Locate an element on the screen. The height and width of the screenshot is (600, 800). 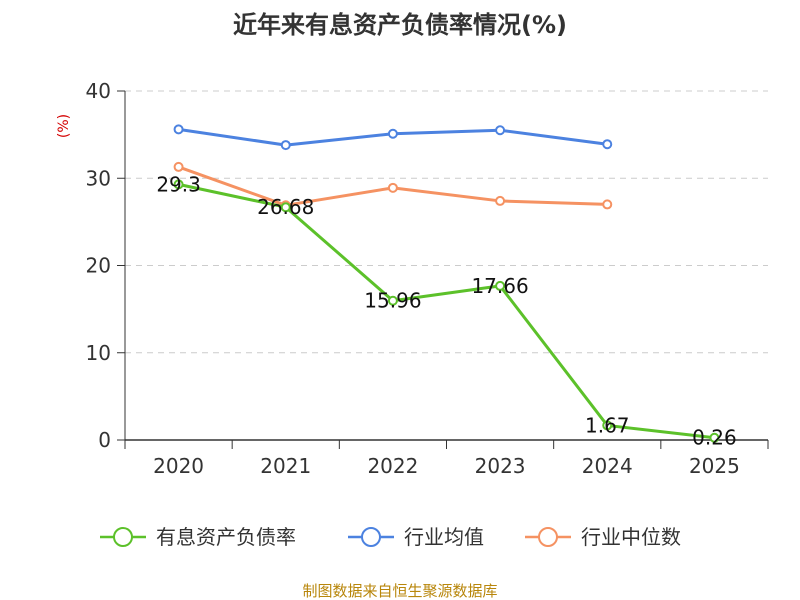
x-tick-label: 2022 is located at coordinates (392, 466).